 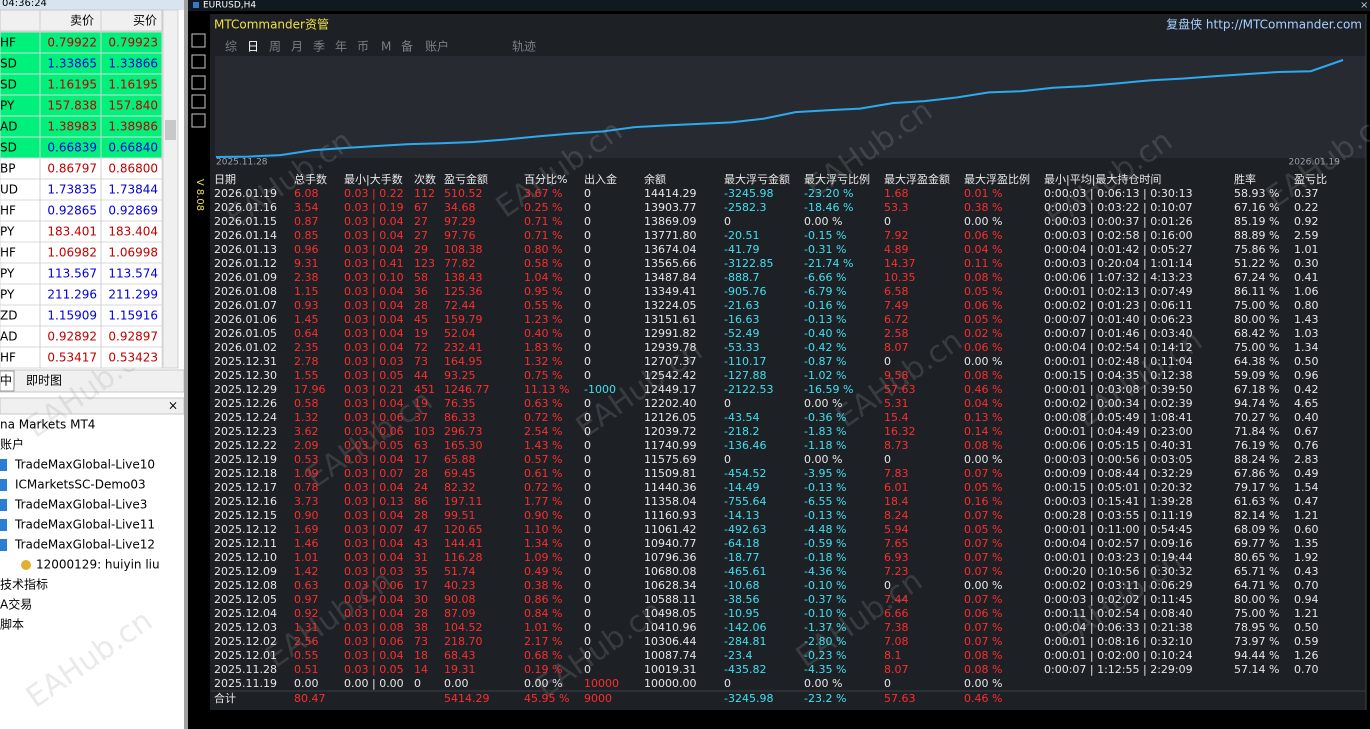 What do you see at coordinates (133, 274) in the screenshot?
I see `ask: 113.574` at bounding box center [133, 274].